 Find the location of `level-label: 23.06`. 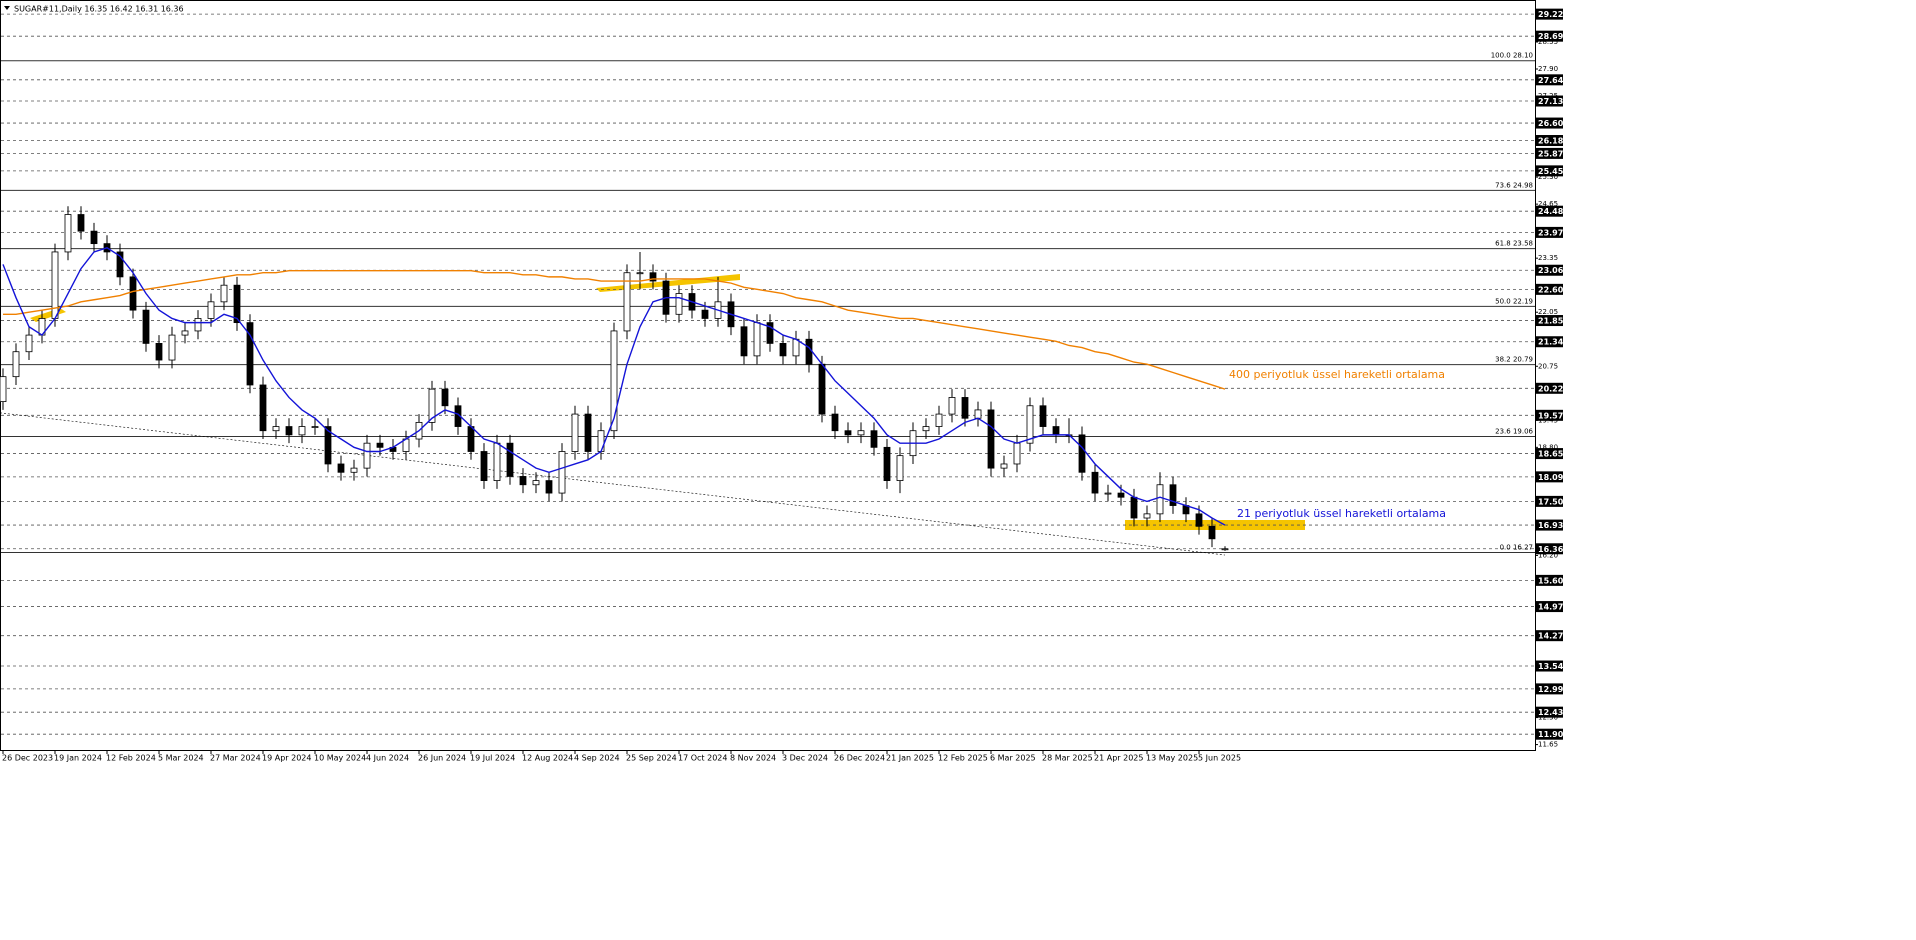

level-label: 23.06 is located at coordinates (1551, 270).